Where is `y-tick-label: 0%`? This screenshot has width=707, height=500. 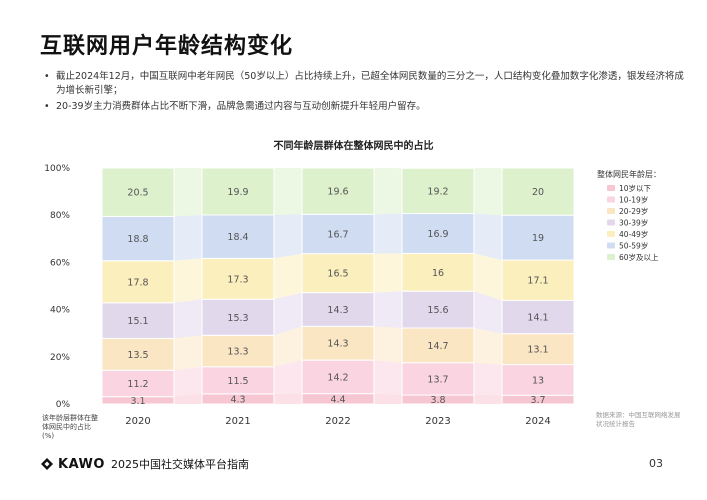
y-tick-label: 0% is located at coordinates (63, 405).